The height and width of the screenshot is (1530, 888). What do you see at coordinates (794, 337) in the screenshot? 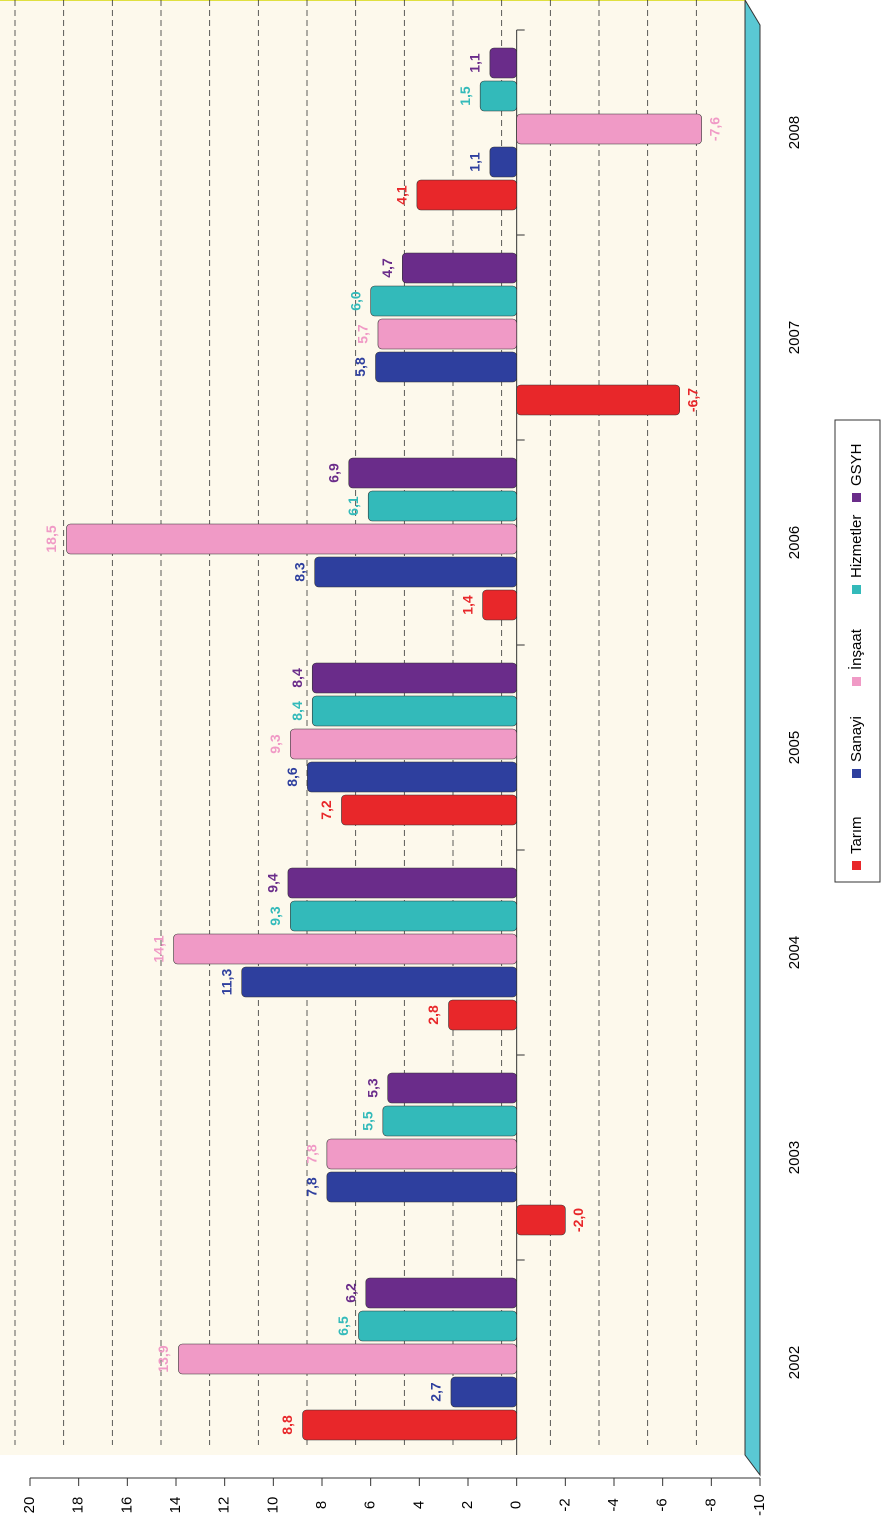
I see `x-tick-label: 2007` at bounding box center [794, 337].